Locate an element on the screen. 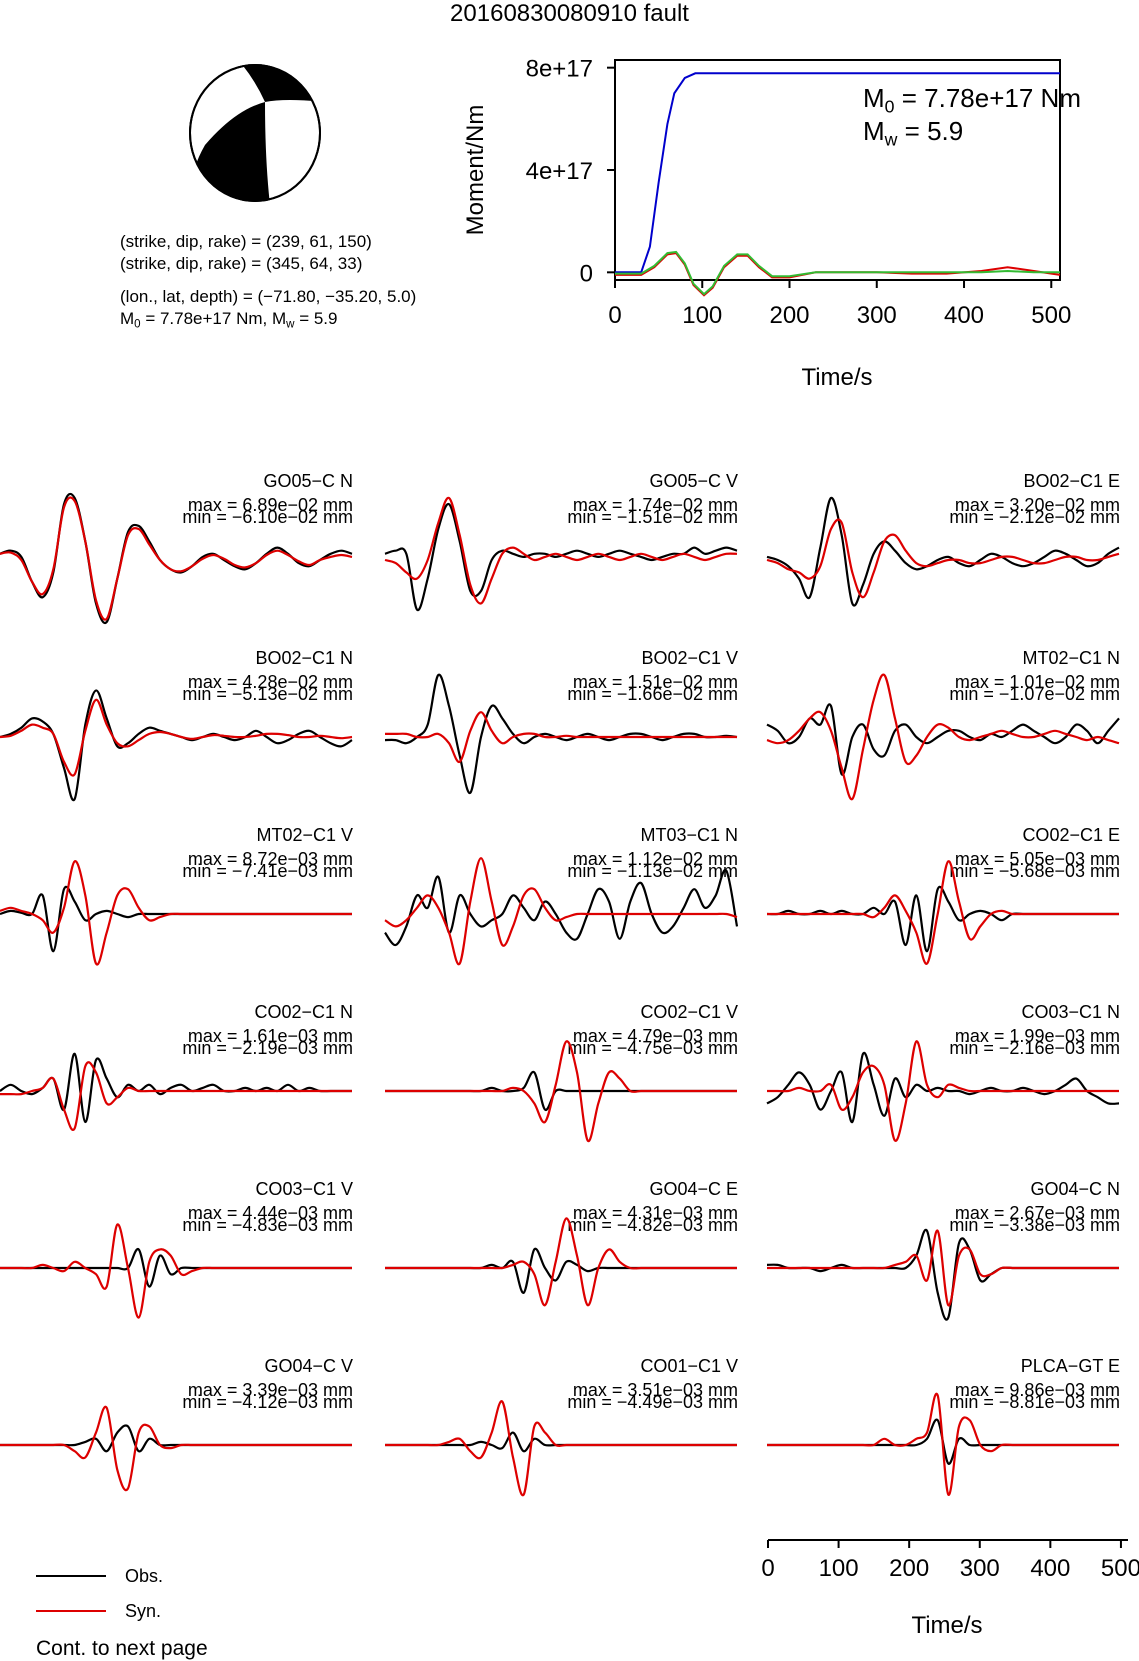  station-min: min = −4.12e−03 mm is located at coordinates (267, 1402).